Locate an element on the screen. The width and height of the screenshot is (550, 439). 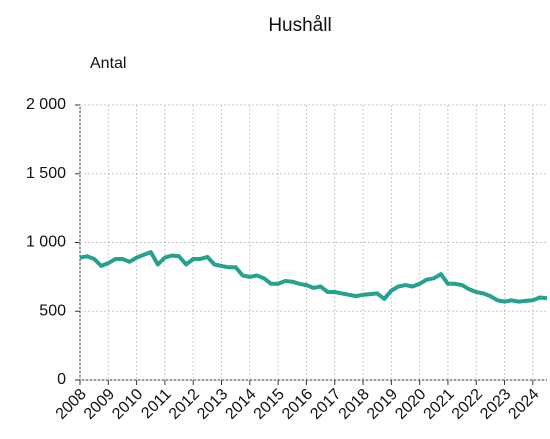
x-tick-label: 2009 is located at coordinates (99, 404).